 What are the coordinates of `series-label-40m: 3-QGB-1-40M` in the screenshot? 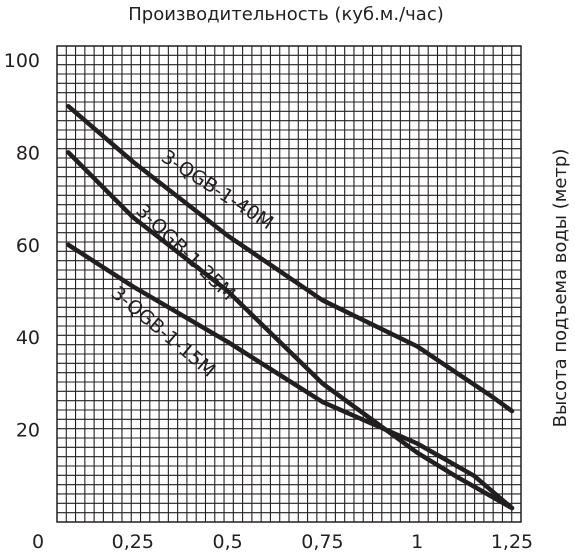 It's located at (217, 190).